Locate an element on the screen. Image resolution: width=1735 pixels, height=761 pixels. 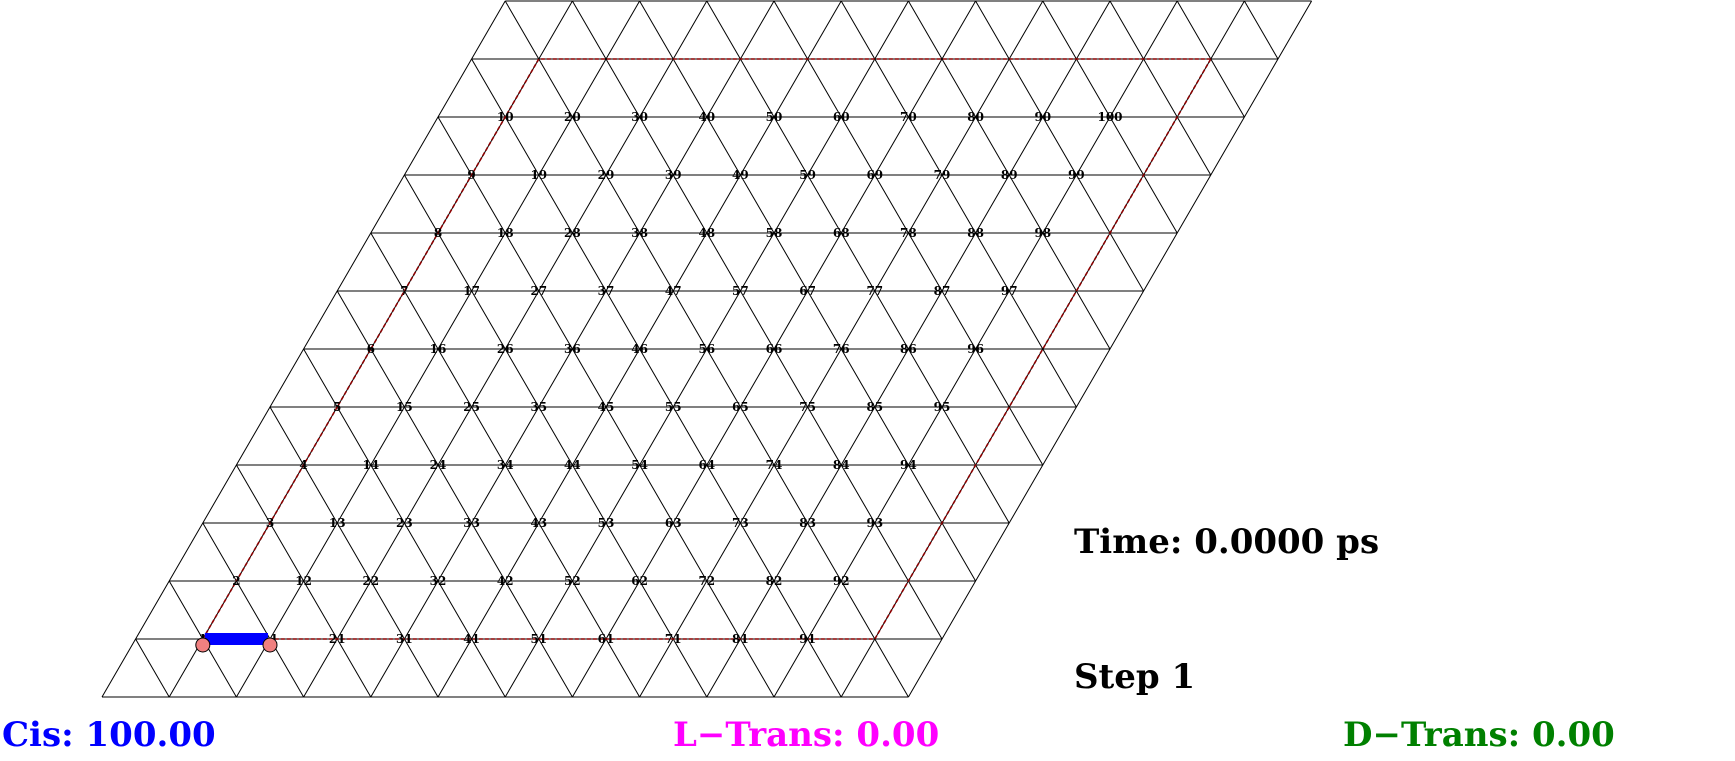
node-label: 71 is located at coordinates (673, 639).